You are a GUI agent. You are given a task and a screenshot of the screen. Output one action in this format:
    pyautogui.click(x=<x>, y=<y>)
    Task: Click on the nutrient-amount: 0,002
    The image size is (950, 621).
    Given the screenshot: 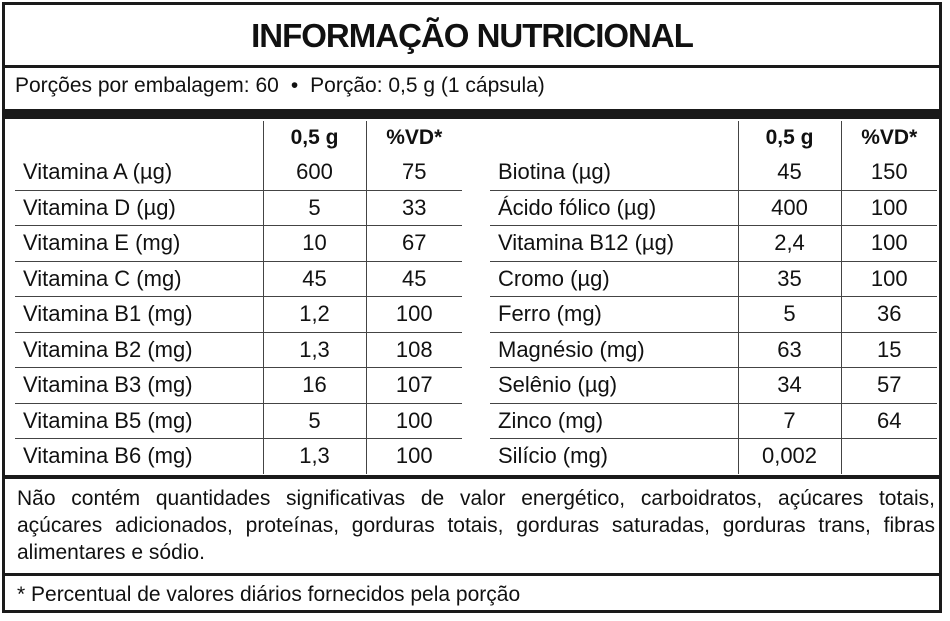 What is the action you would take?
    pyautogui.click(x=789, y=456)
    